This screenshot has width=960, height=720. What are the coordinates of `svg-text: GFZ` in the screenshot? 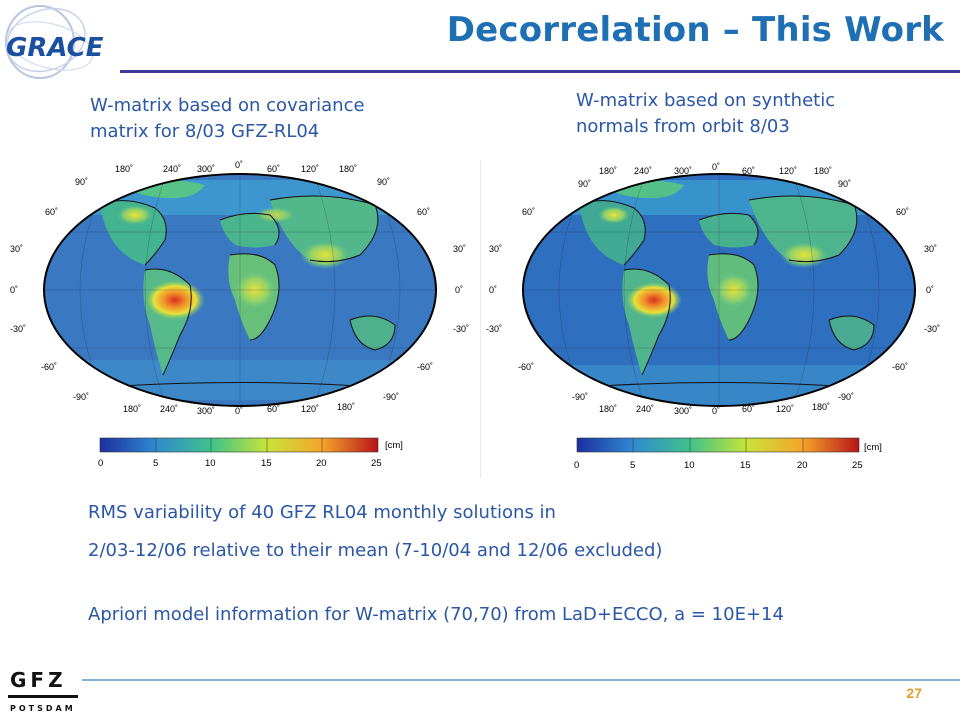 It's located at (38, 680).